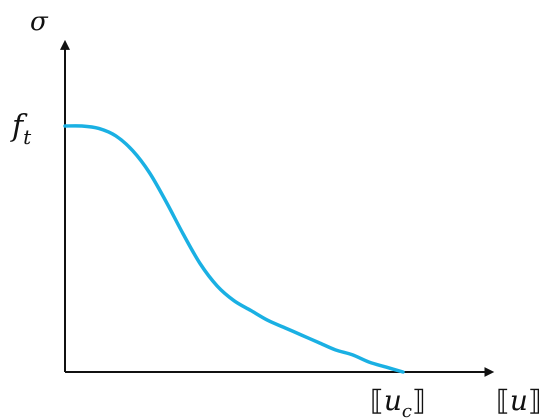 This screenshot has width=555, height=420. What do you see at coordinates (407, 410) in the screenshot?
I see `x-tick-subscript: c` at bounding box center [407, 410].